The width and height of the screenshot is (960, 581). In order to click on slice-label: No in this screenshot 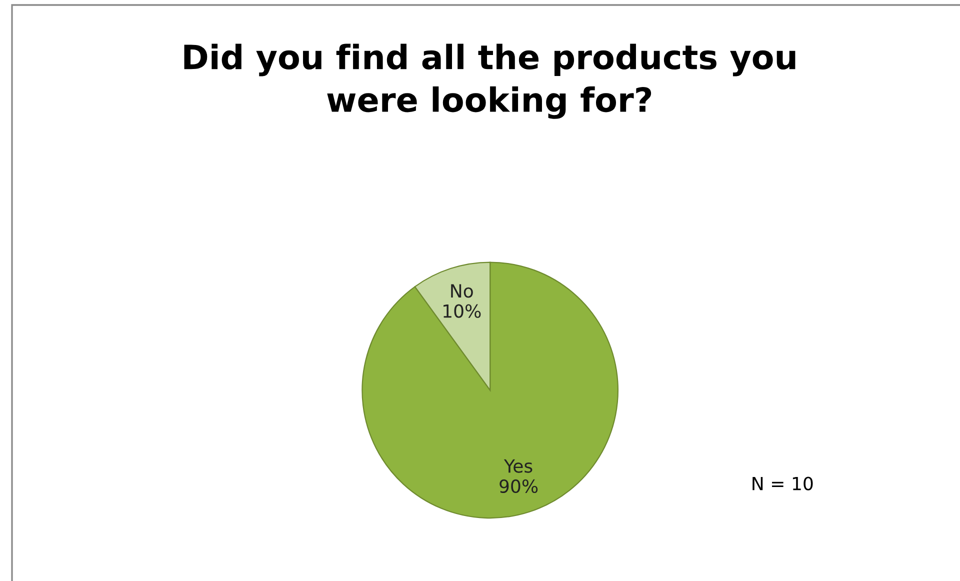, I will do `click(462, 291)`.